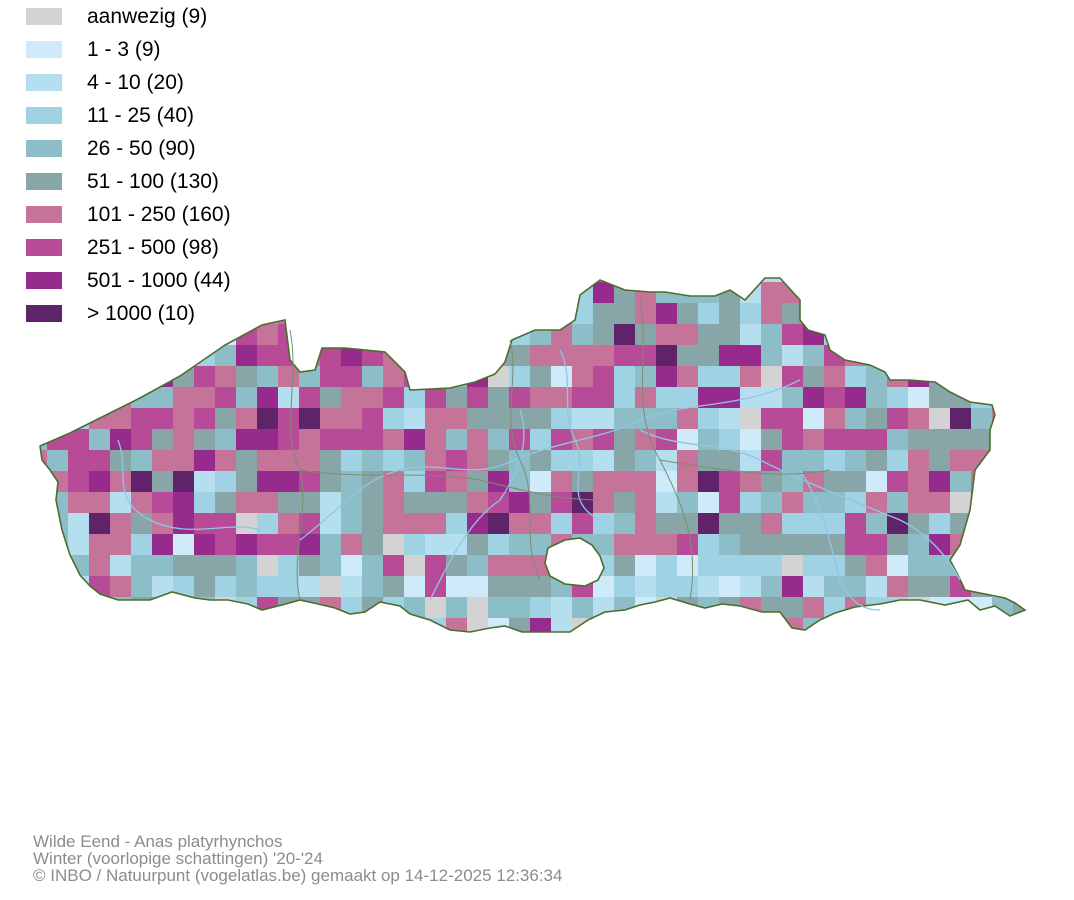 The image size is (1074, 900). What do you see at coordinates (186, 49) in the screenshot?
I see `legend-item: 1 - 3 (9)` at bounding box center [186, 49].